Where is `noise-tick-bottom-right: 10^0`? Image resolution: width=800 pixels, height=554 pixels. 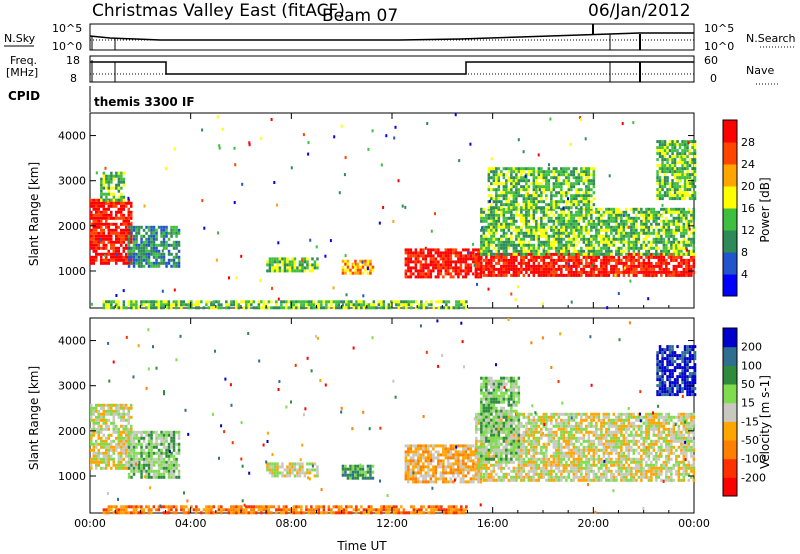 noise-tick-bottom-right: 10^0 is located at coordinates (719, 46).